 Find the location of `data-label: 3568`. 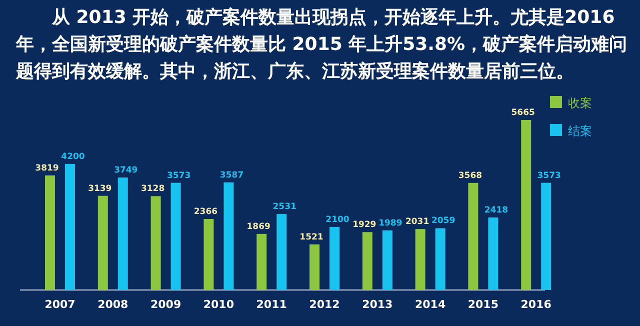

data-label: 3568 is located at coordinates (470, 175).